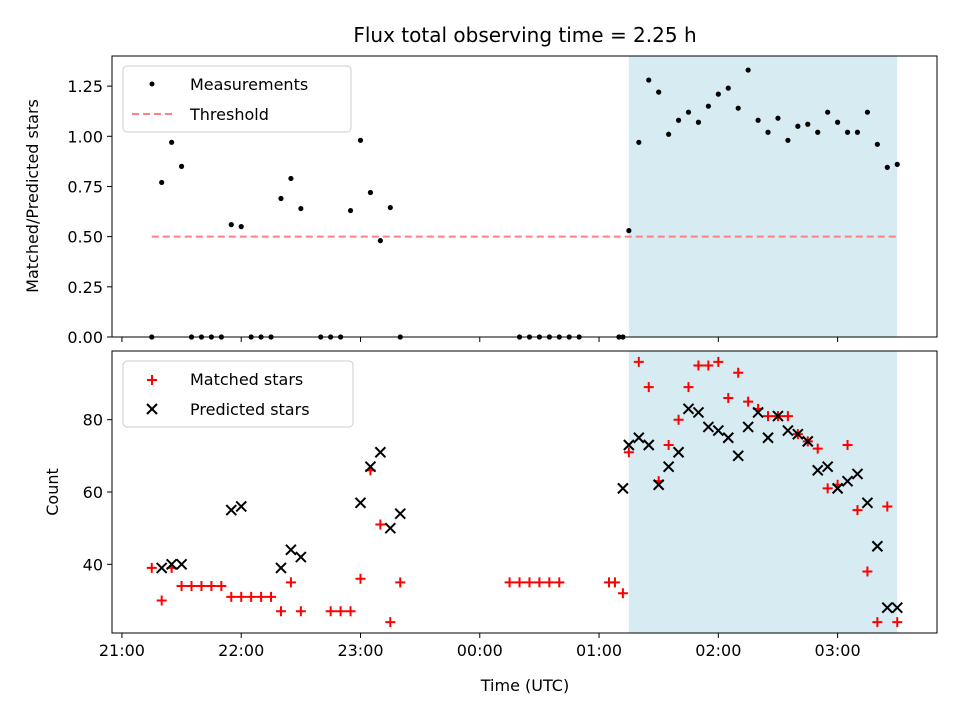 Image resolution: width=960 pixels, height=720 pixels. Describe the element at coordinates (249, 84) in the screenshot. I see `legend-measurements-label: Measurements` at that location.